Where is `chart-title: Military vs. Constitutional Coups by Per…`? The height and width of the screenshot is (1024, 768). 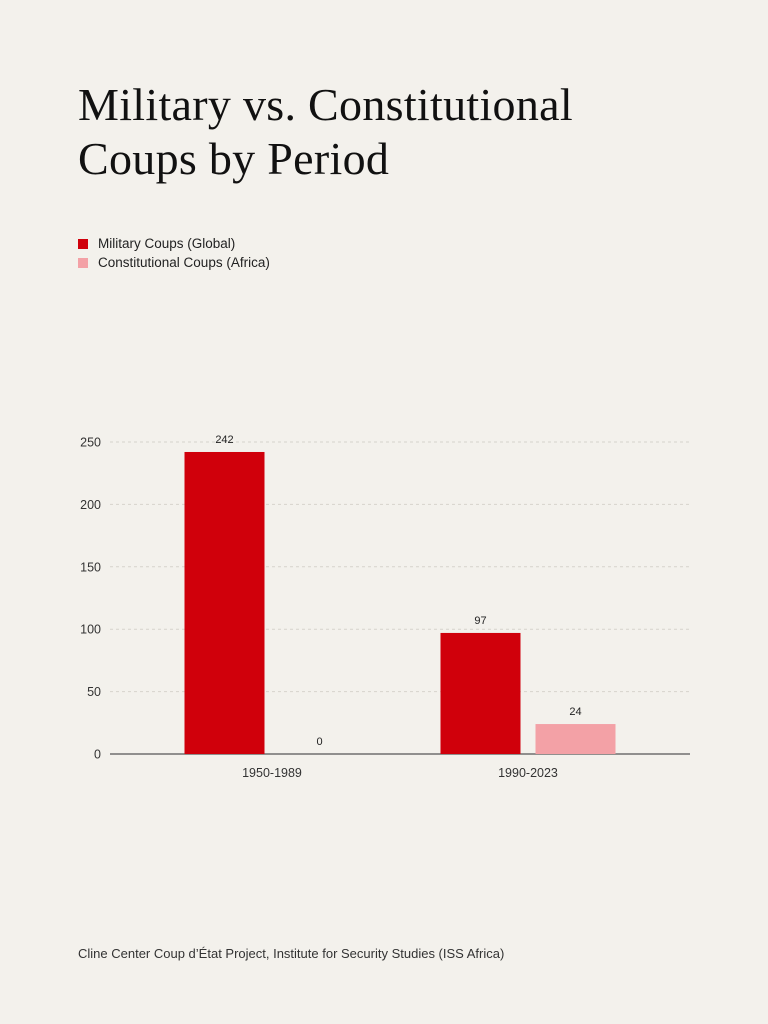
chart-title: Military vs. Constitutional Coups by Per… is located at coordinates (325, 131).